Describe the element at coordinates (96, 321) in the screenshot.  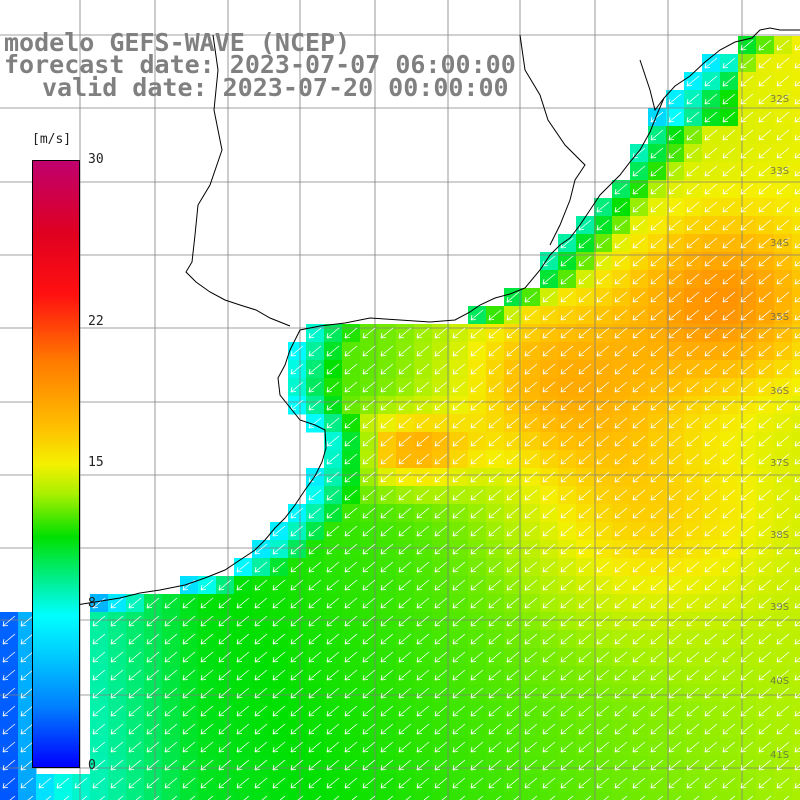
I see `colorbar-tick-label: 22` at that location.